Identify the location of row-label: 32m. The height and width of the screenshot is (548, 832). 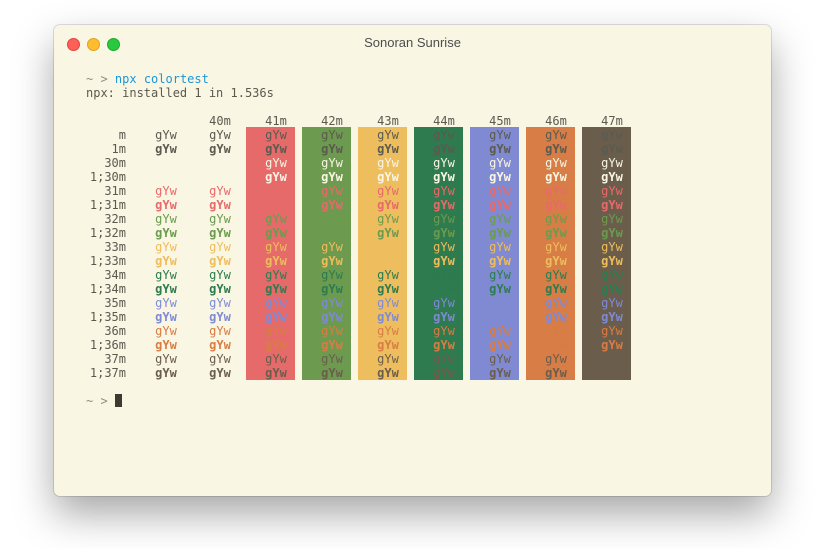
(115, 219).